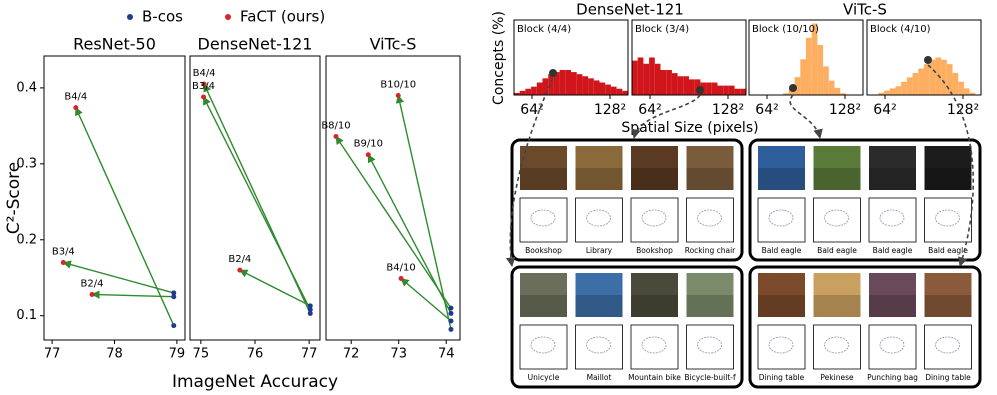  What do you see at coordinates (544, 29) in the screenshot?
I see `block-label: Block (4/4)` at bounding box center [544, 29].